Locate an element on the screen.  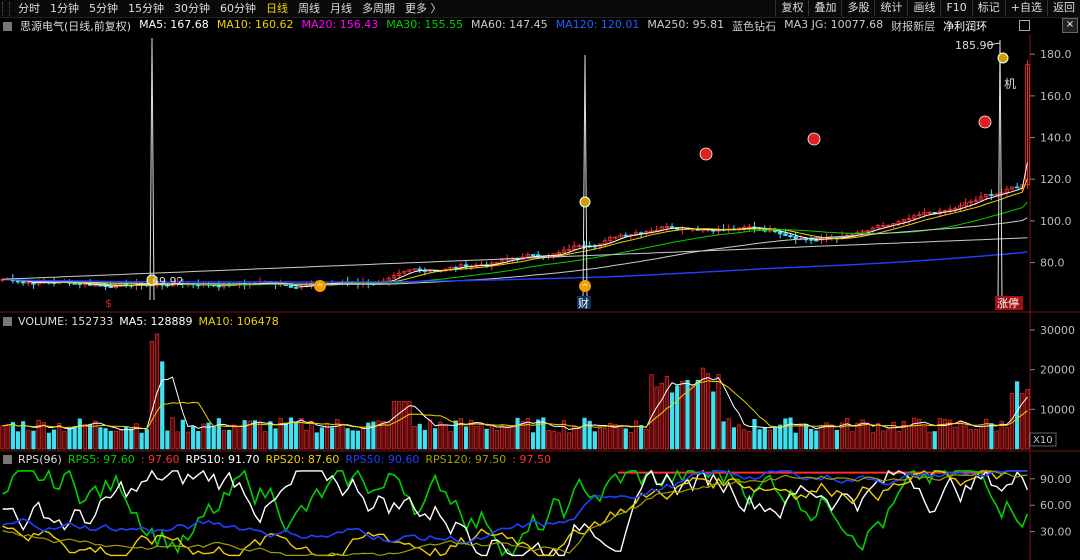
period-tab-6: 日线 is located at coordinates (277, 8).